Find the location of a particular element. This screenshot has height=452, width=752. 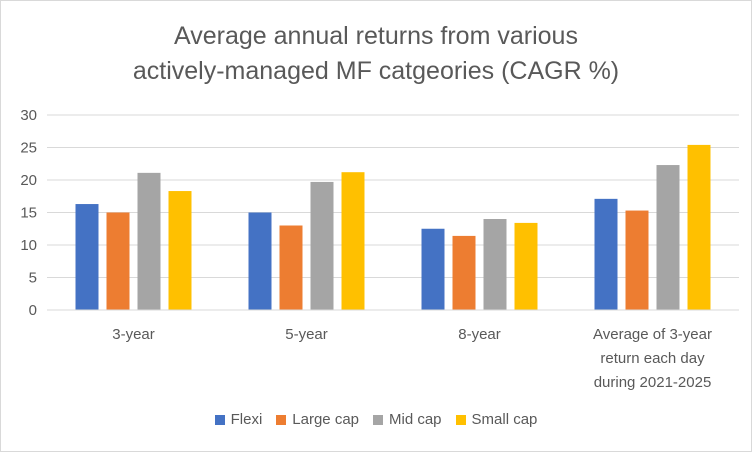

x-category-label: 8-year is located at coordinates (479, 334).